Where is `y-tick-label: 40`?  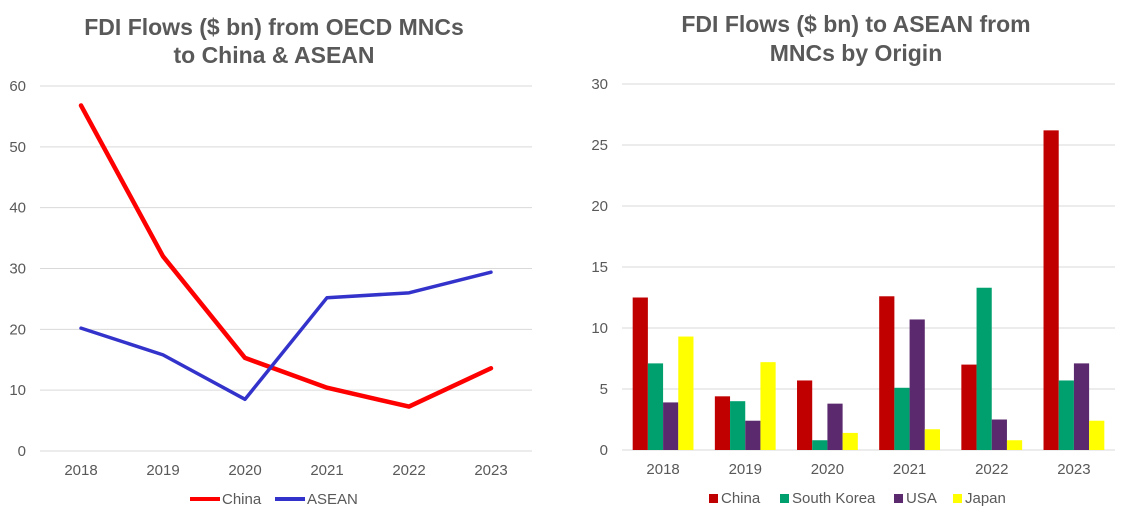
y-tick-label: 40 is located at coordinates (17, 208).